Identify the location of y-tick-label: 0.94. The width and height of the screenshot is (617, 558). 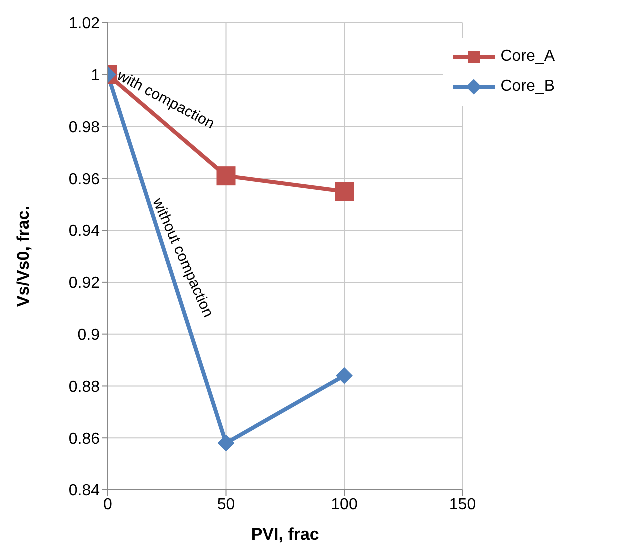
(84, 231).